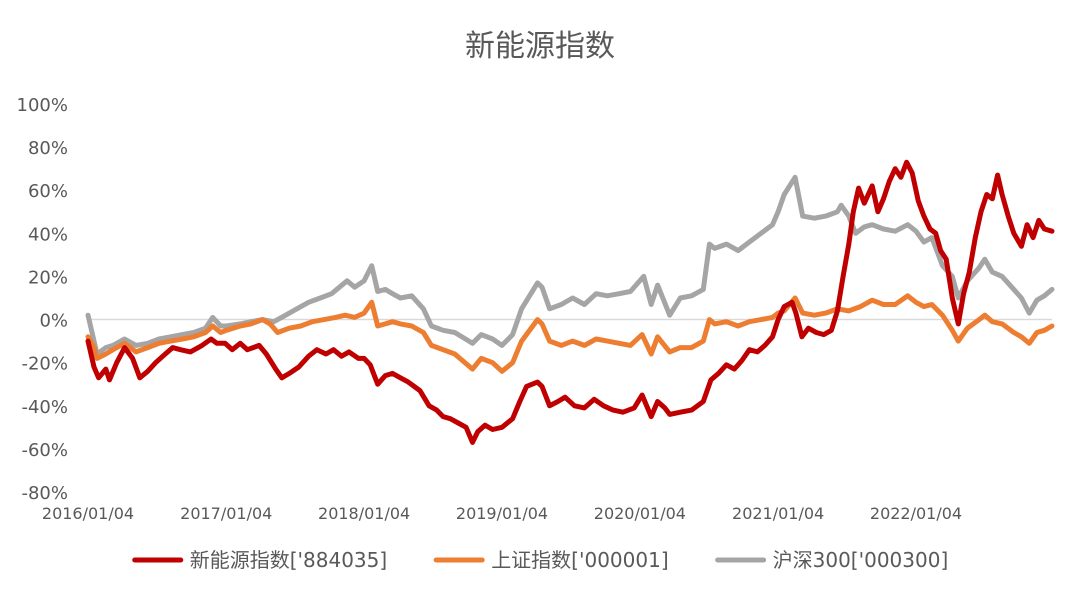 This screenshot has width=1080, height=601. I want to click on x-tick-label: 2018/01/04, so click(364, 513).